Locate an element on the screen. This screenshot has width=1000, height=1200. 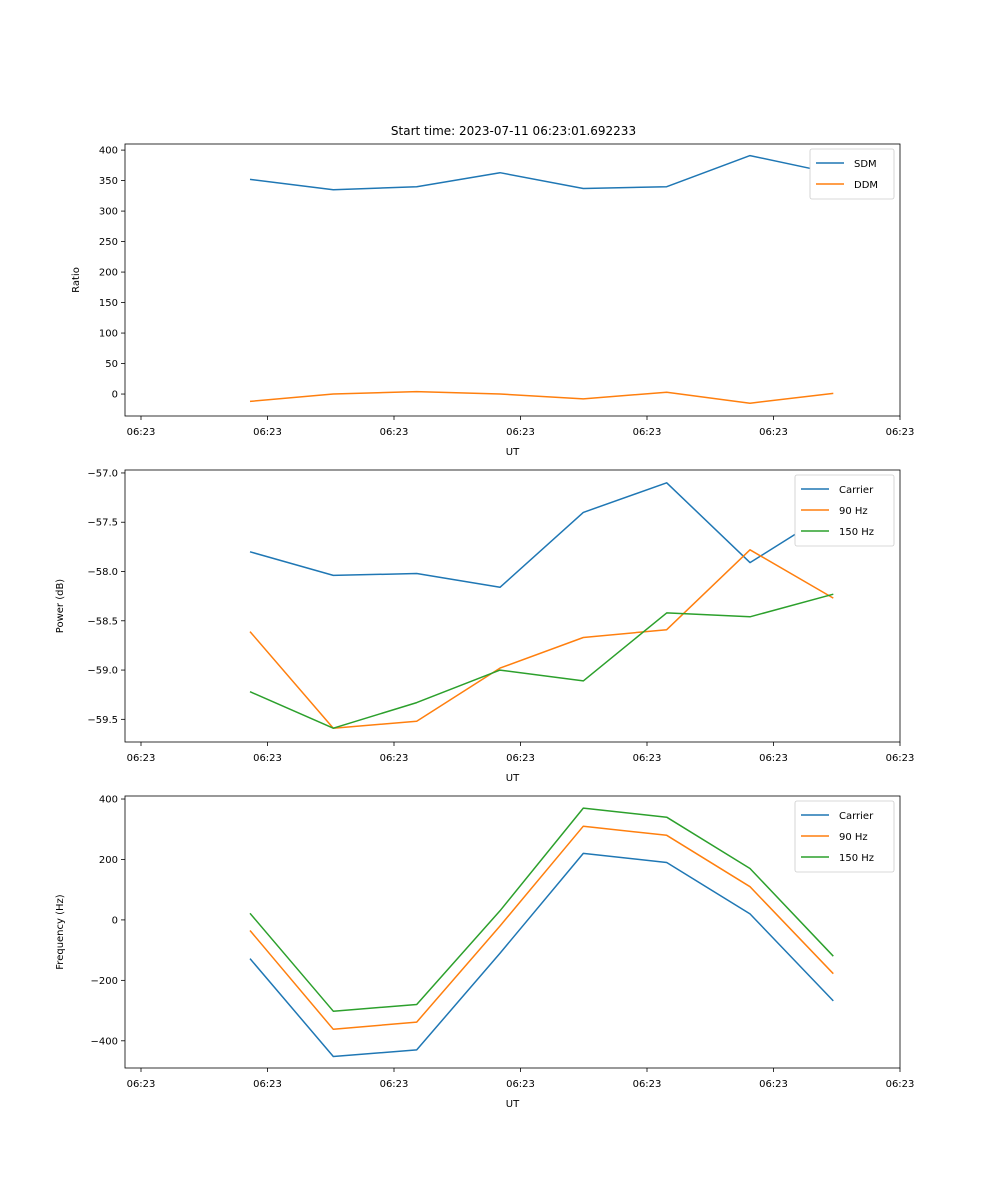
y-axis-label: Frequency (Hz) is located at coordinates (60, 932).